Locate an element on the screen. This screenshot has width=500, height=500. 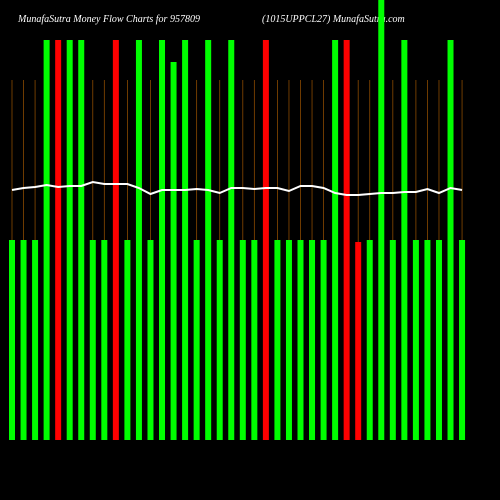
money-flow-line is located at coordinates (237, 188).